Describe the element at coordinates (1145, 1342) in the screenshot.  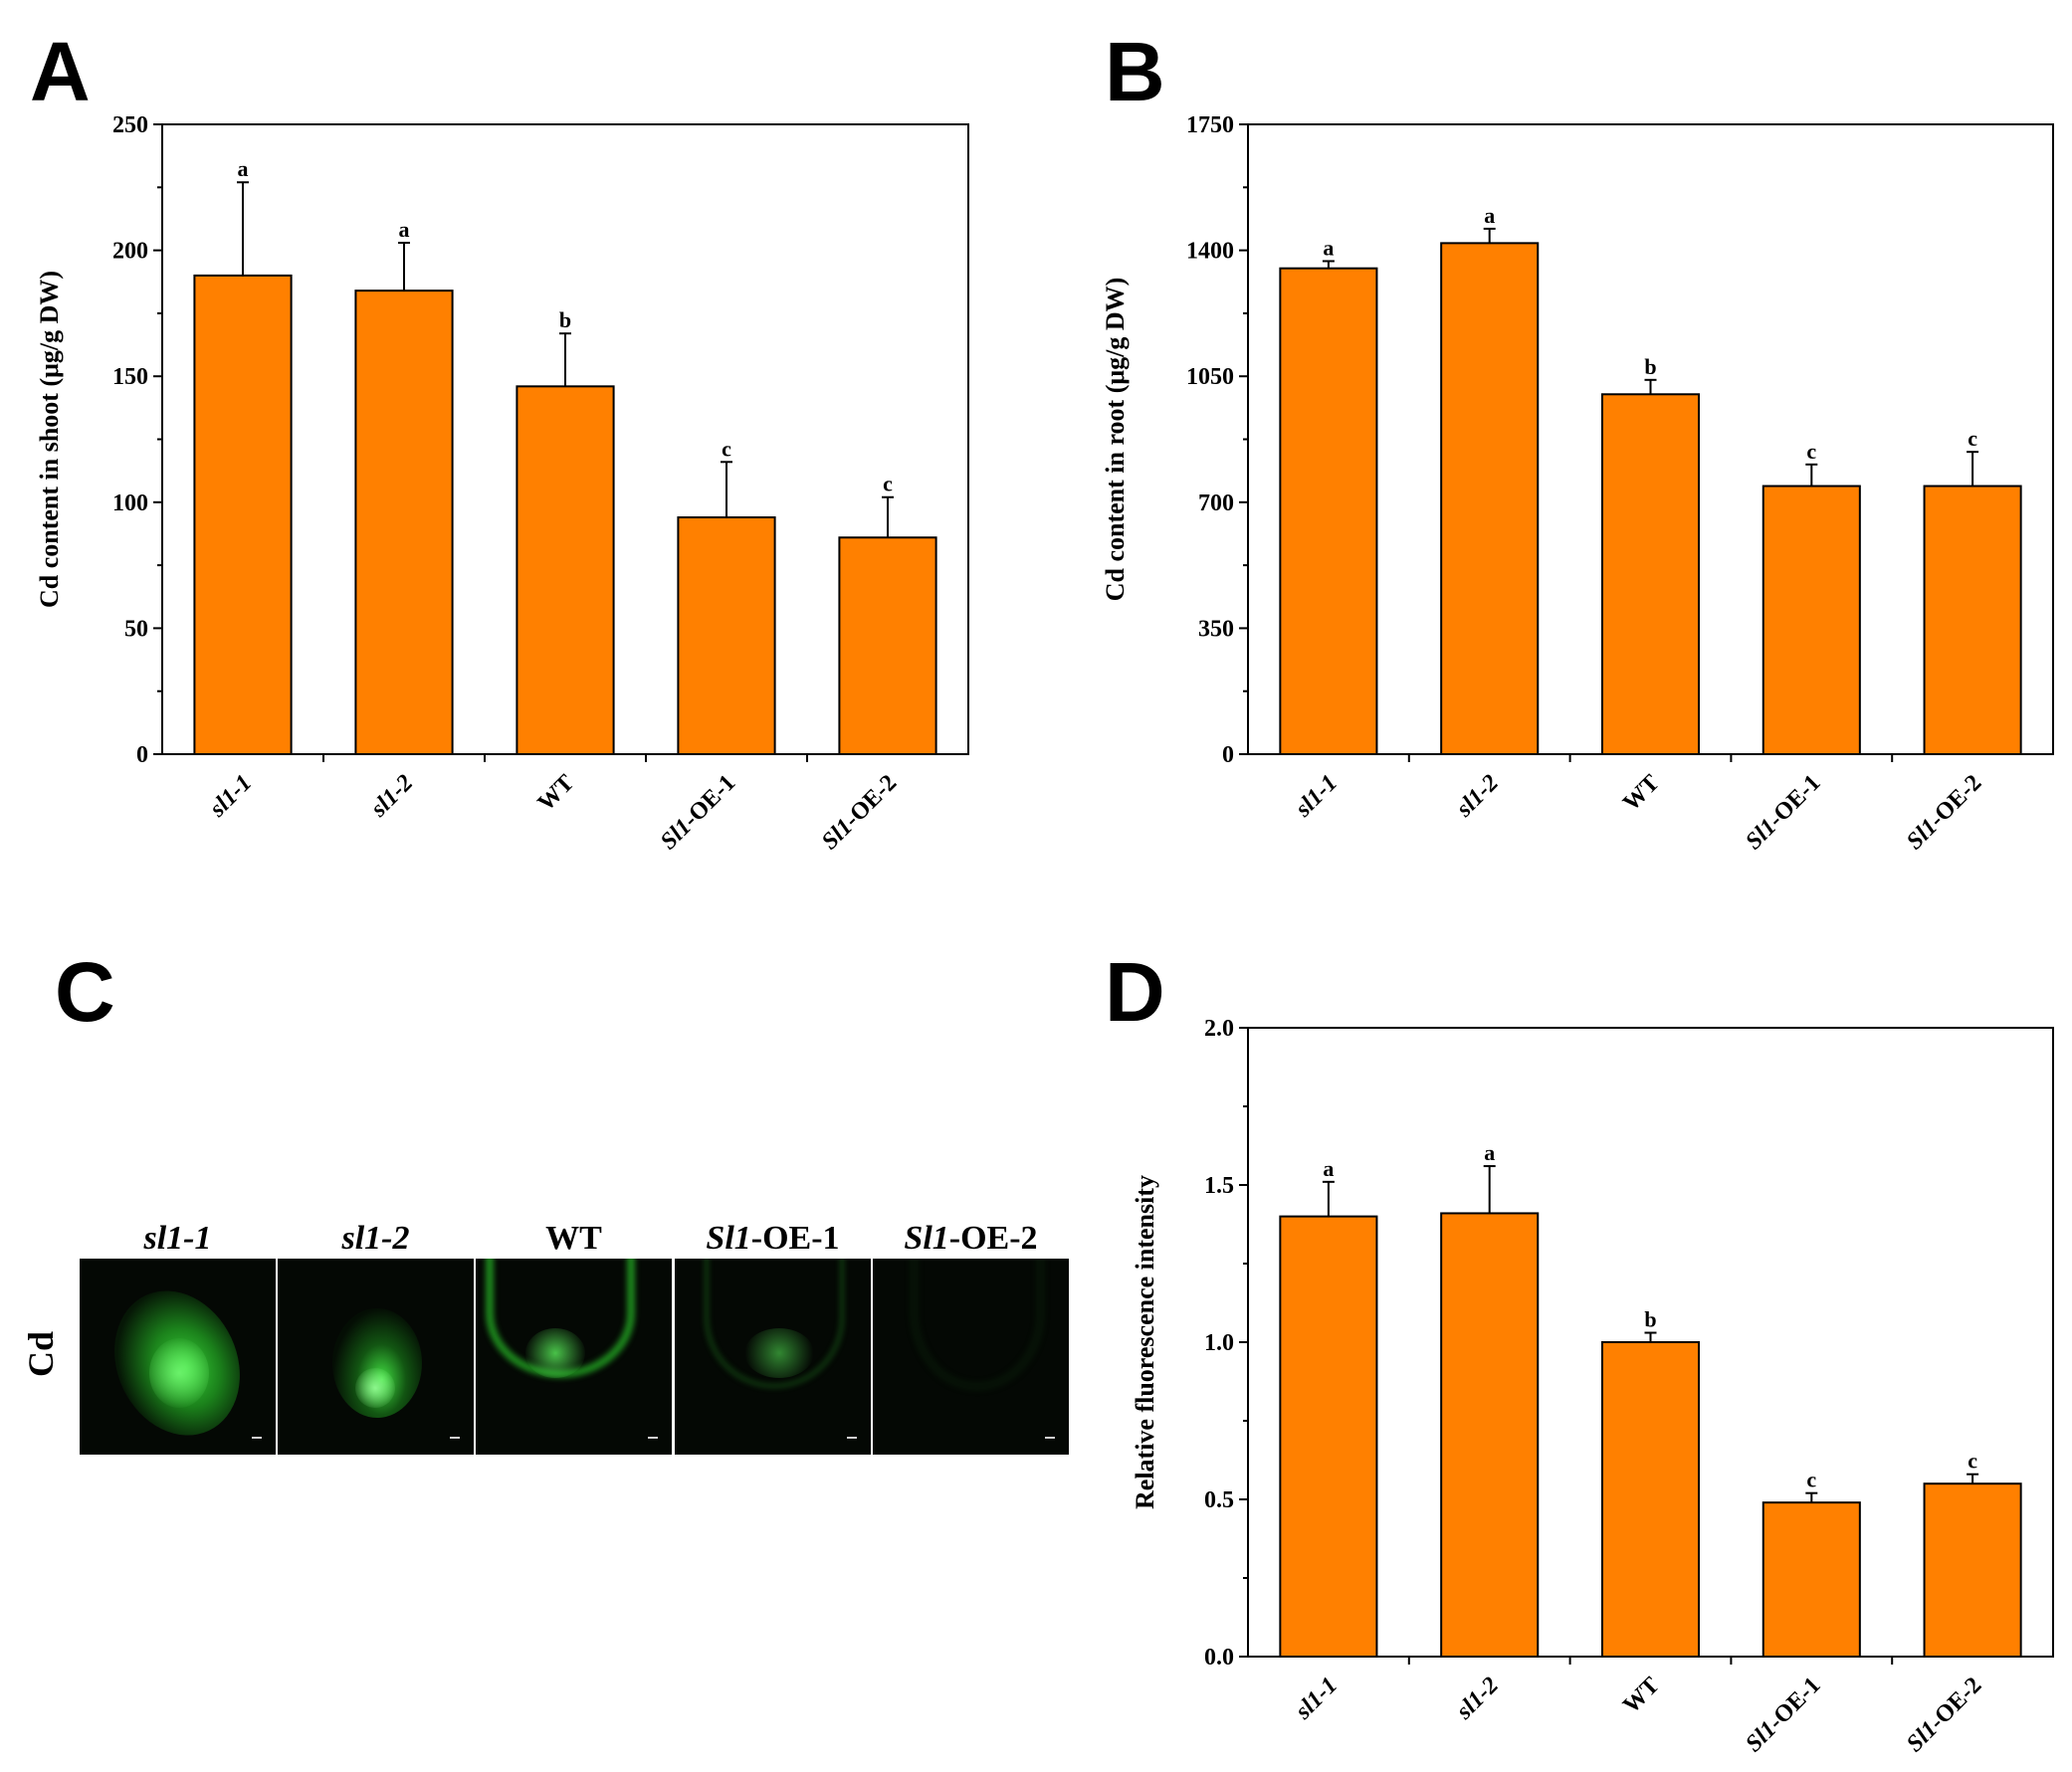
I see `y-axis-label: Relative fluorescence intensity` at that location.